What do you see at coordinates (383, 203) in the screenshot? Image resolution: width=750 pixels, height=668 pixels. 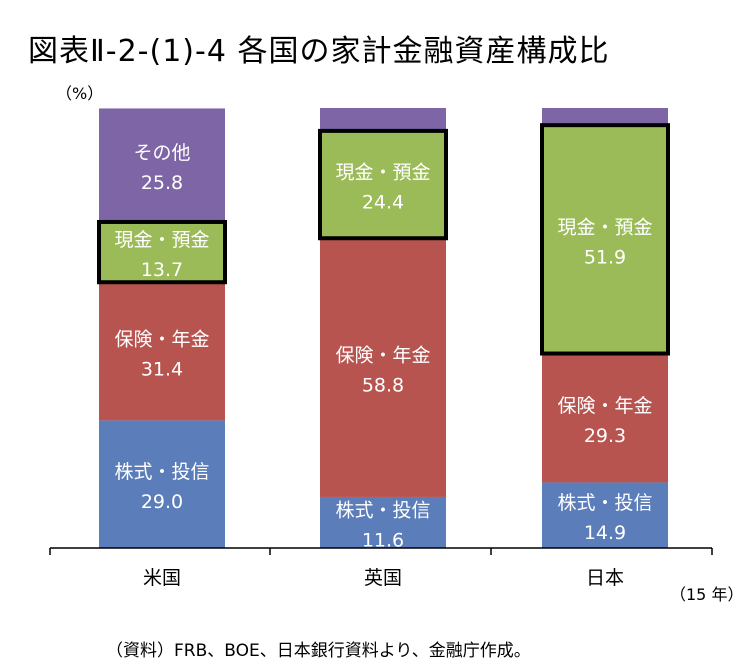 I see `segment-value-label: 24.4` at bounding box center [383, 203].